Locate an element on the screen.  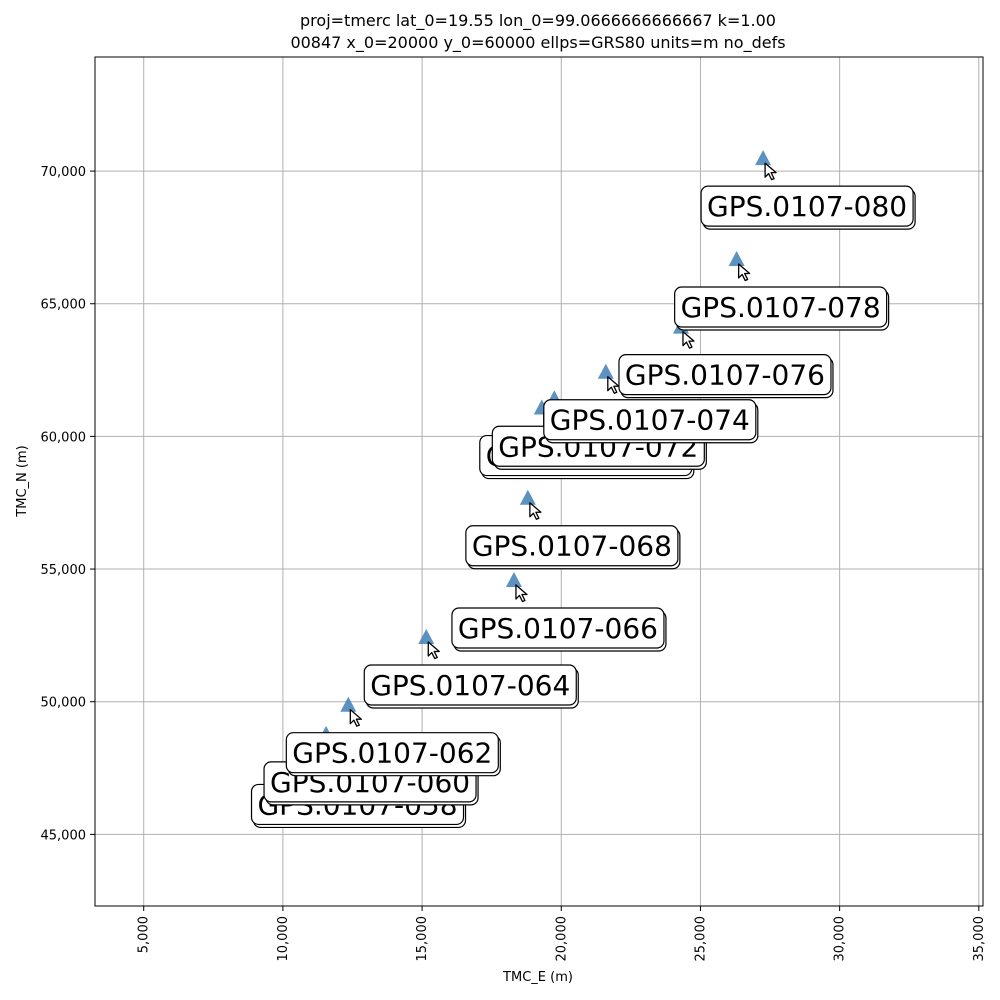
y-axis-label: TMC_N (m) is located at coordinates (22, 481).